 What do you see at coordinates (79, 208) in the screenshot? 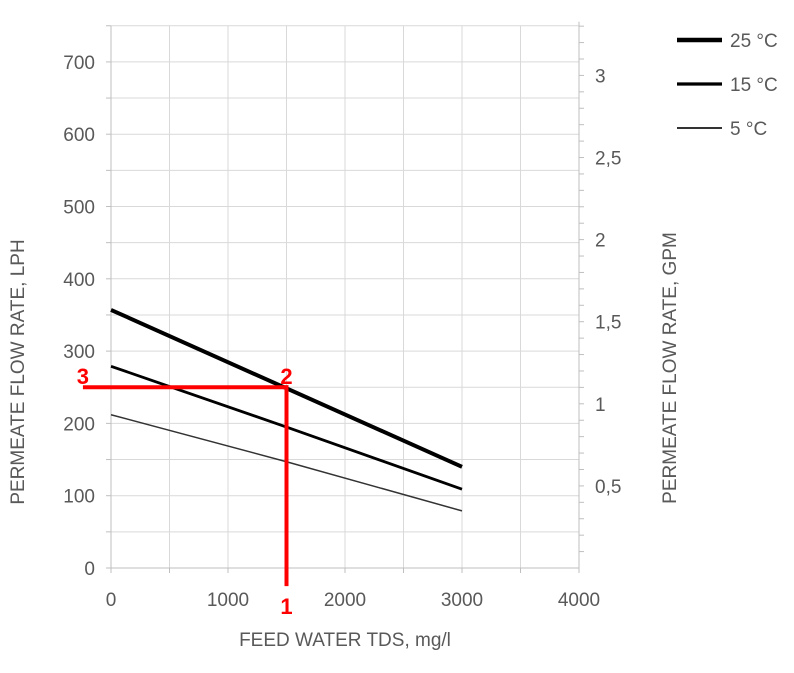
I see `y-tick-label: 500` at bounding box center [79, 208].